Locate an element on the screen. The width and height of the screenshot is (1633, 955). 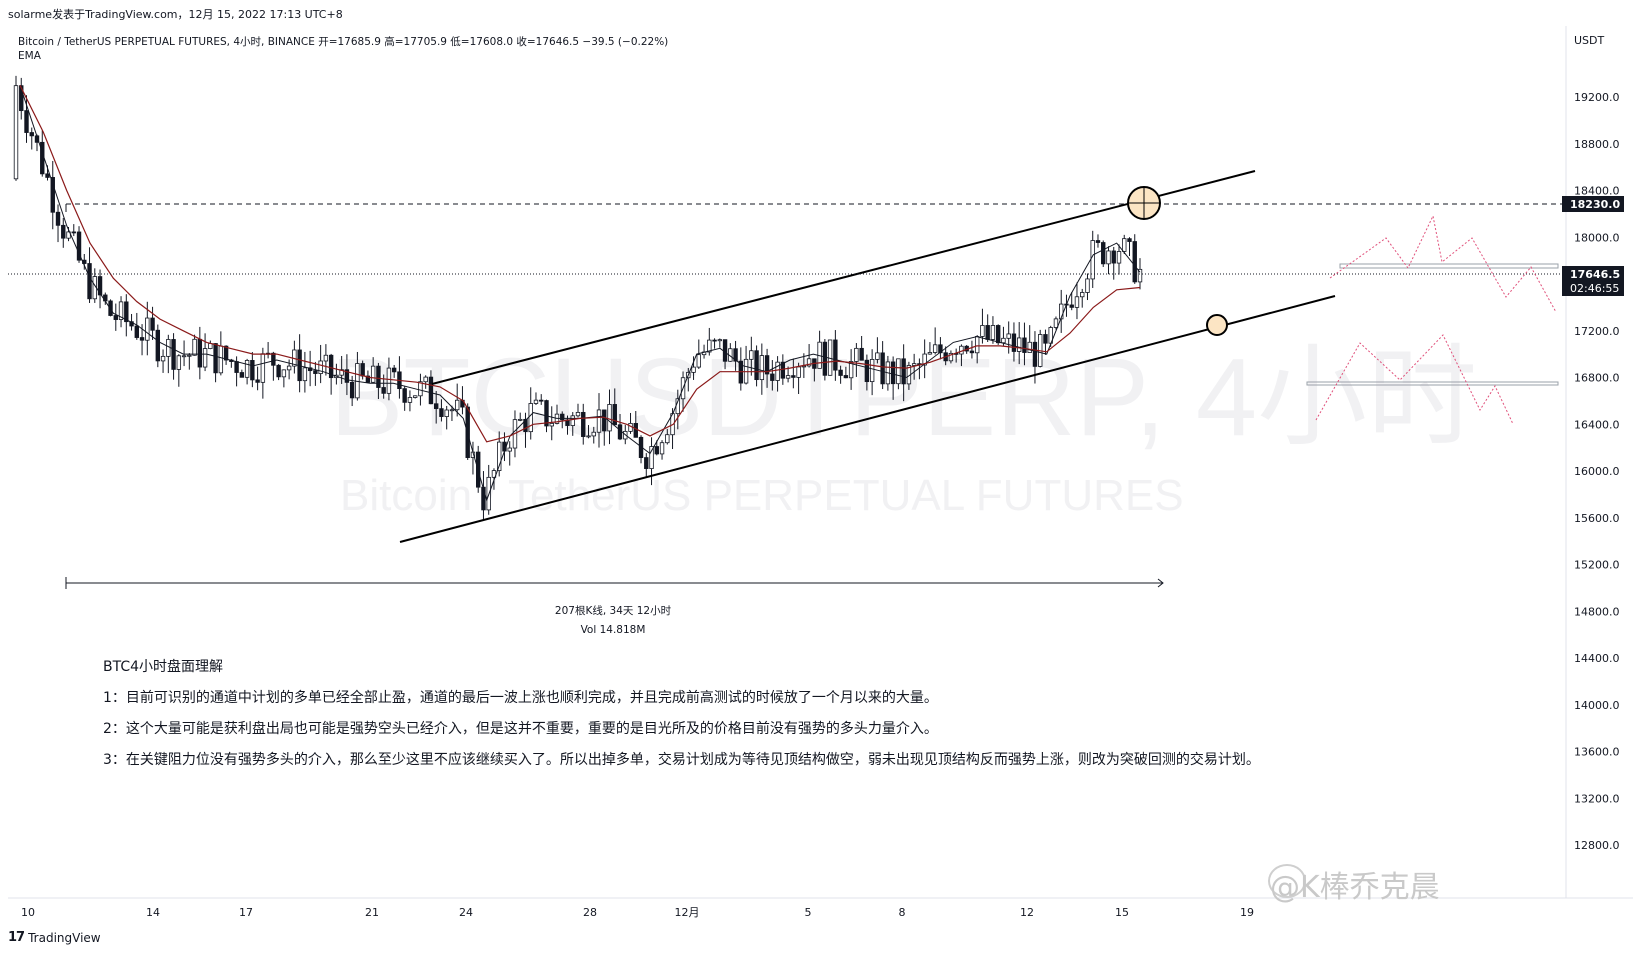
notes-title: BTC4小时盘面理解 is located at coordinates (163, 667).